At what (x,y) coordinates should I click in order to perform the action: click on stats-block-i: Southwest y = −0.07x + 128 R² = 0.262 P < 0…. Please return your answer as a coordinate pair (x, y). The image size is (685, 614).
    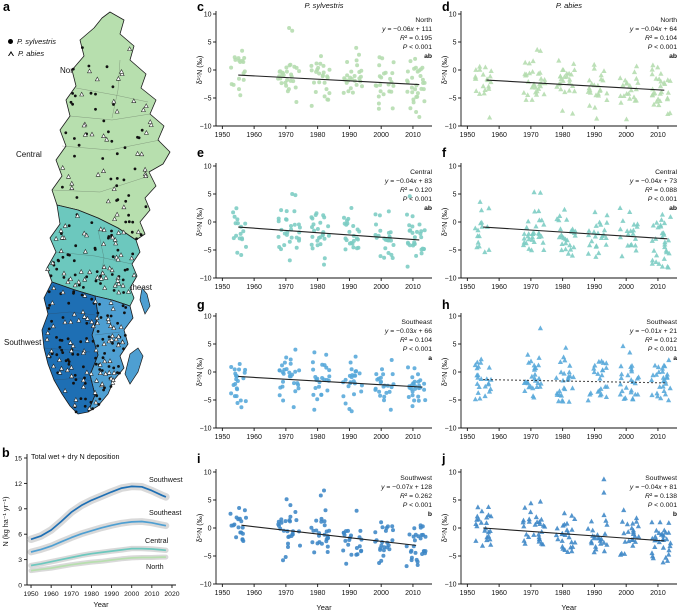
    Looking at the image, I should click on (406, 496).